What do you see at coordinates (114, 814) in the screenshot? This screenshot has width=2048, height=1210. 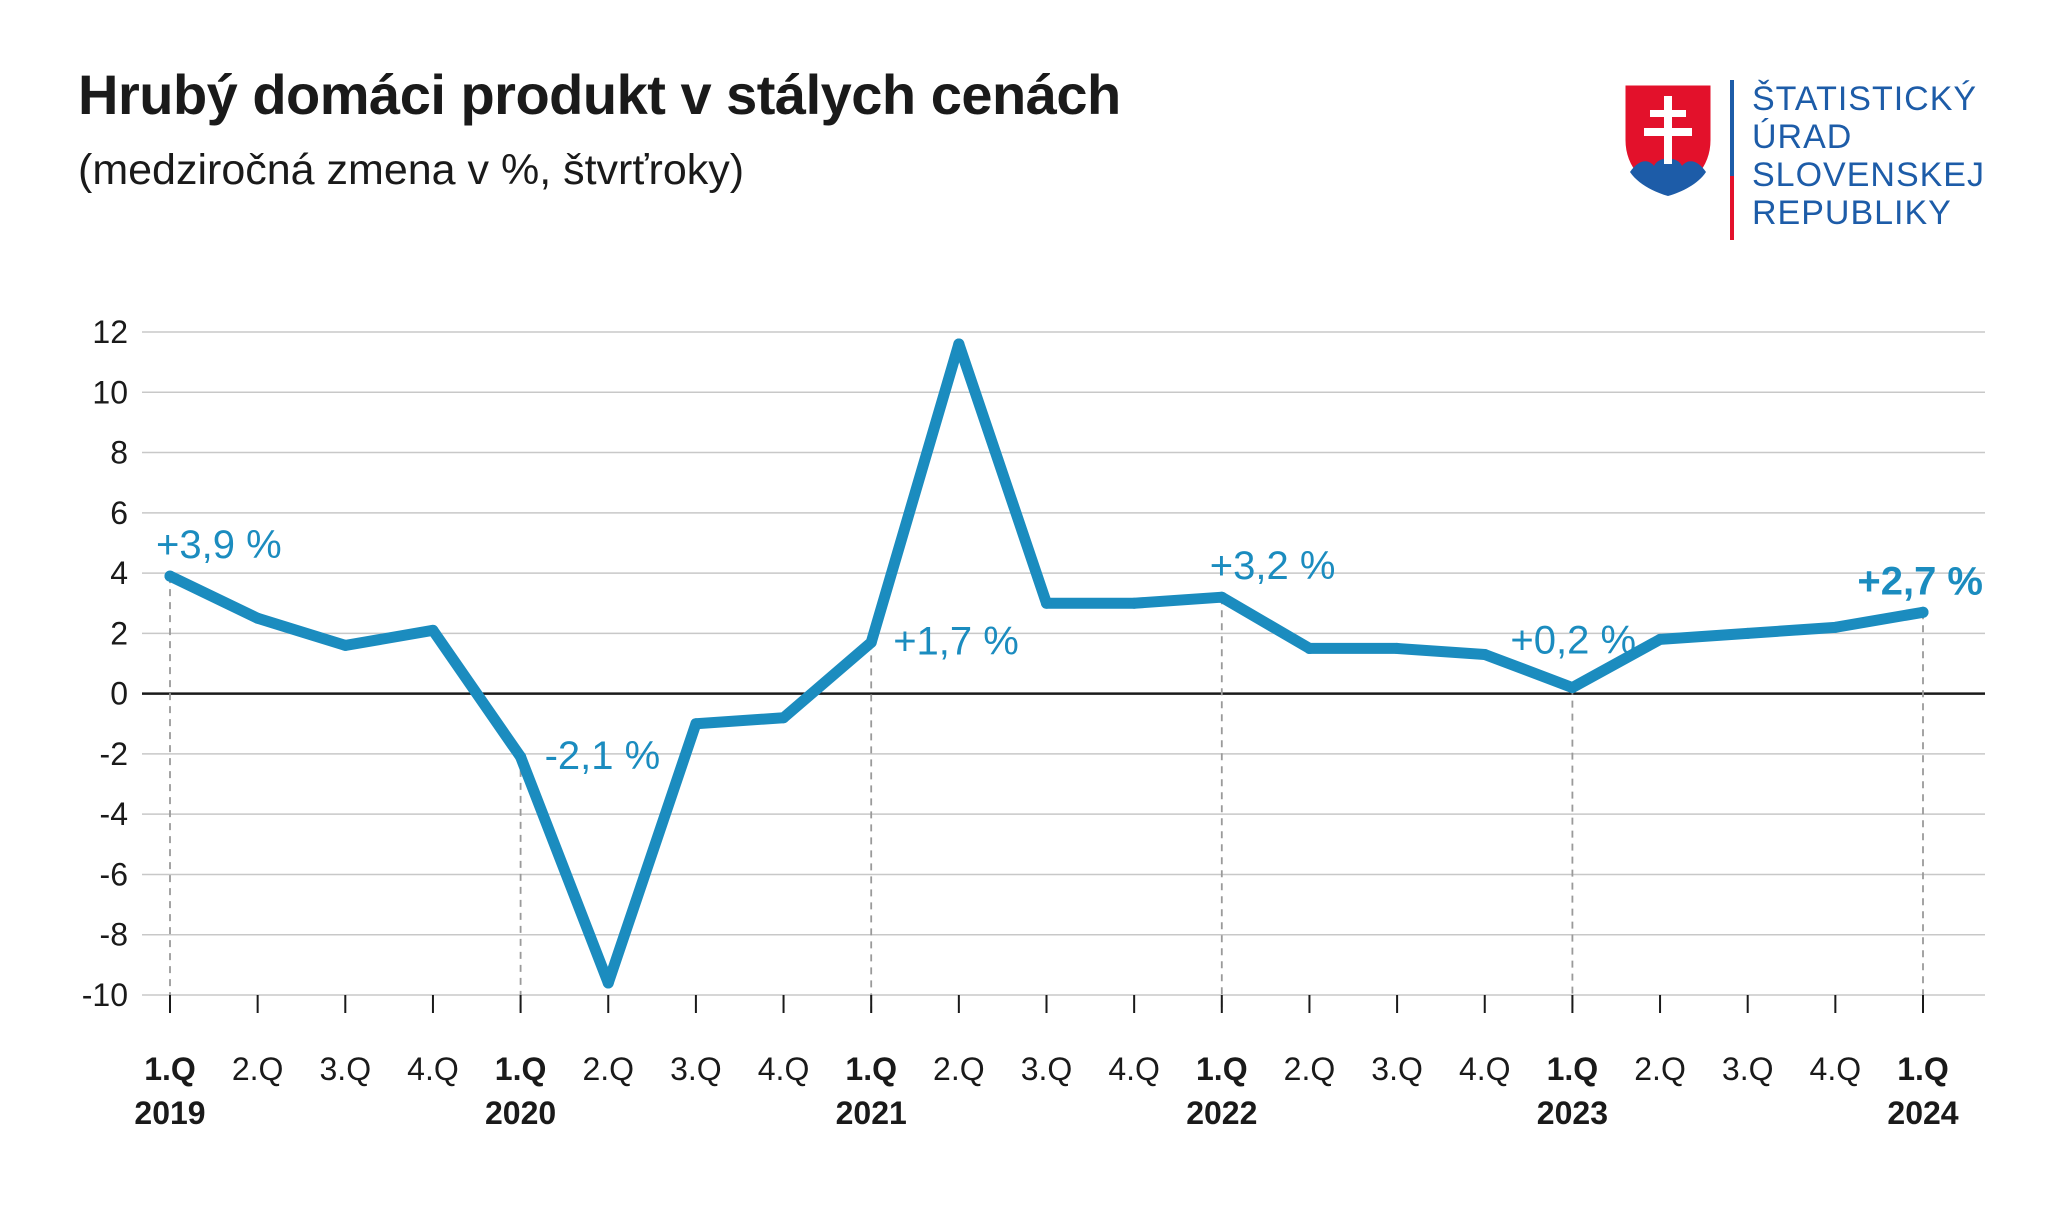 I see `y-tick-label: -4` at bounding box center [114, 814].